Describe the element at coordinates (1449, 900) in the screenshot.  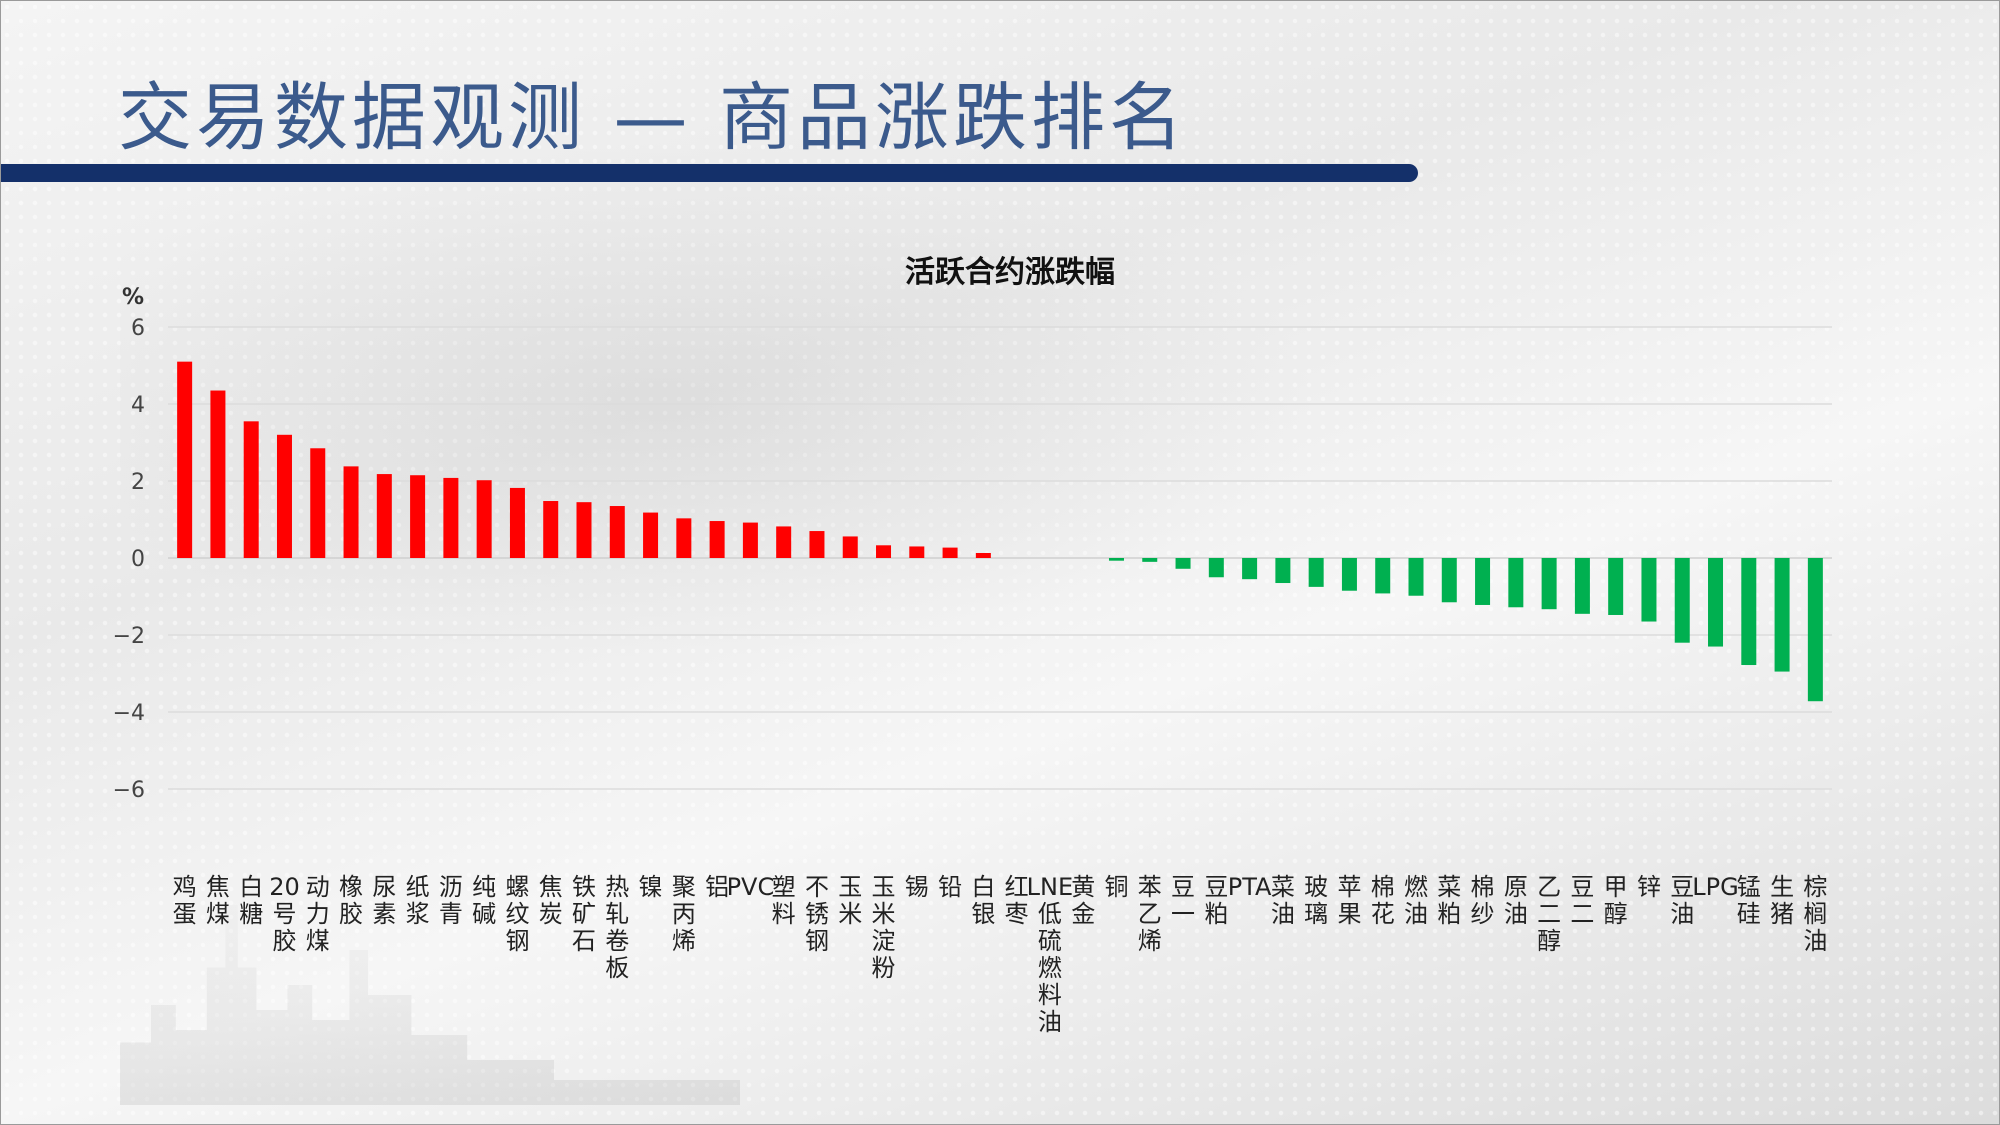
I see `x-tick-label: 菜粕` at that location.